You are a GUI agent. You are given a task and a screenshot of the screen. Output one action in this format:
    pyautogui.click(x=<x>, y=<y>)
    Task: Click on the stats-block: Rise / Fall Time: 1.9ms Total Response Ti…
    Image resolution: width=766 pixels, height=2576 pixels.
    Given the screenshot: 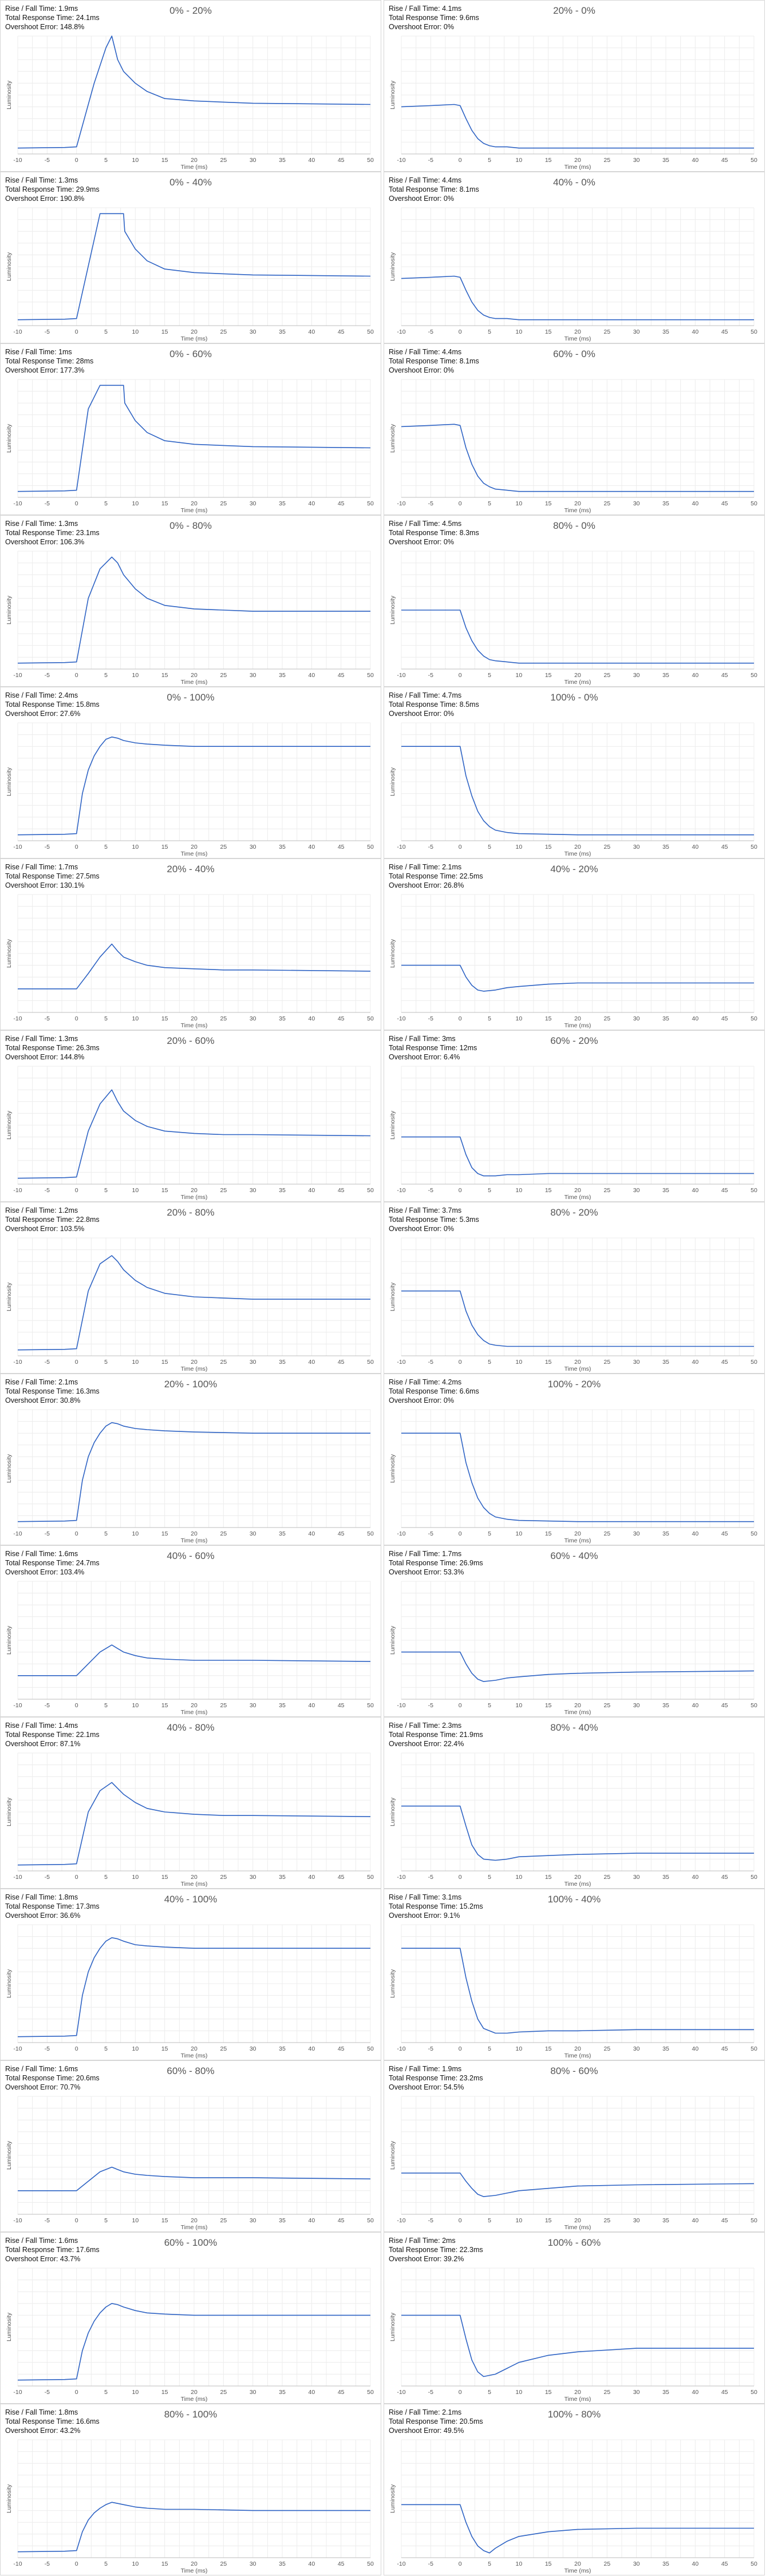 What is the action you would take?
    pyautogui.click(x=52, y=17)
    